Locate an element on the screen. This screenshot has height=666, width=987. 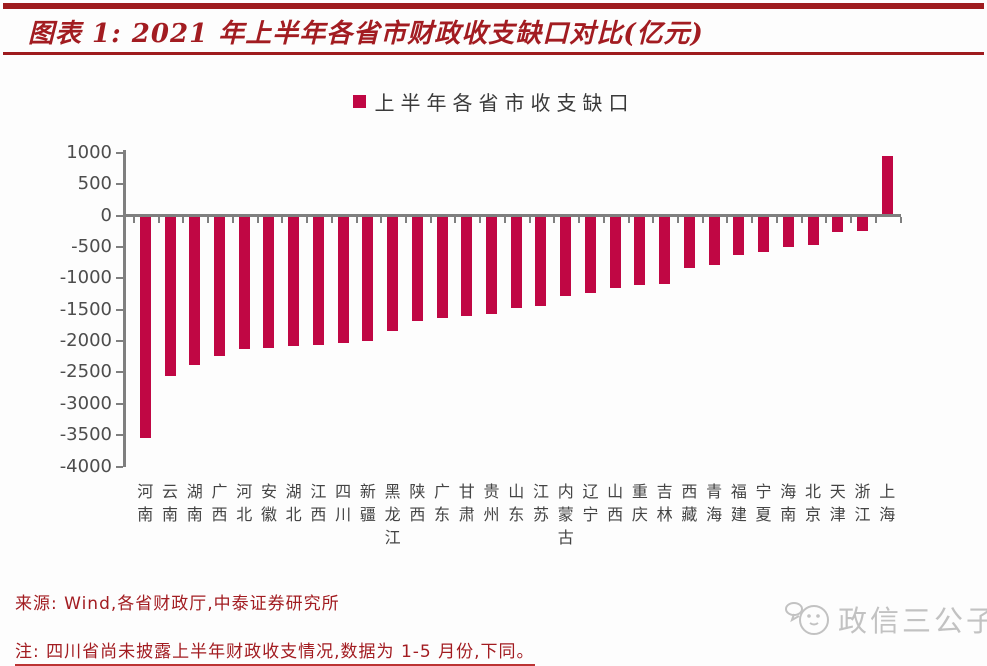
x-tick-label: 湖北 is located at coordinates (292, 506).